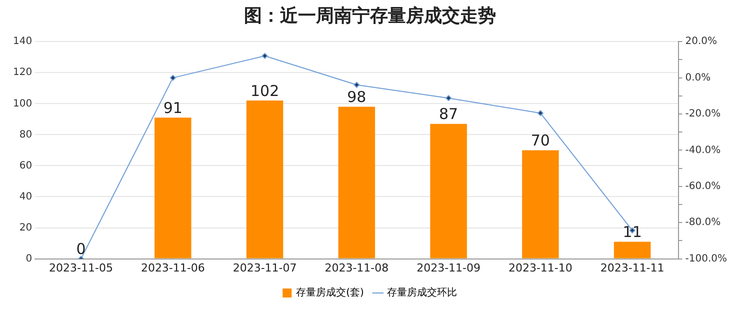  Describe the element at coordinates (703, 222) in the screenshot. I see `y2-tick-label: -80.0%` at that location.